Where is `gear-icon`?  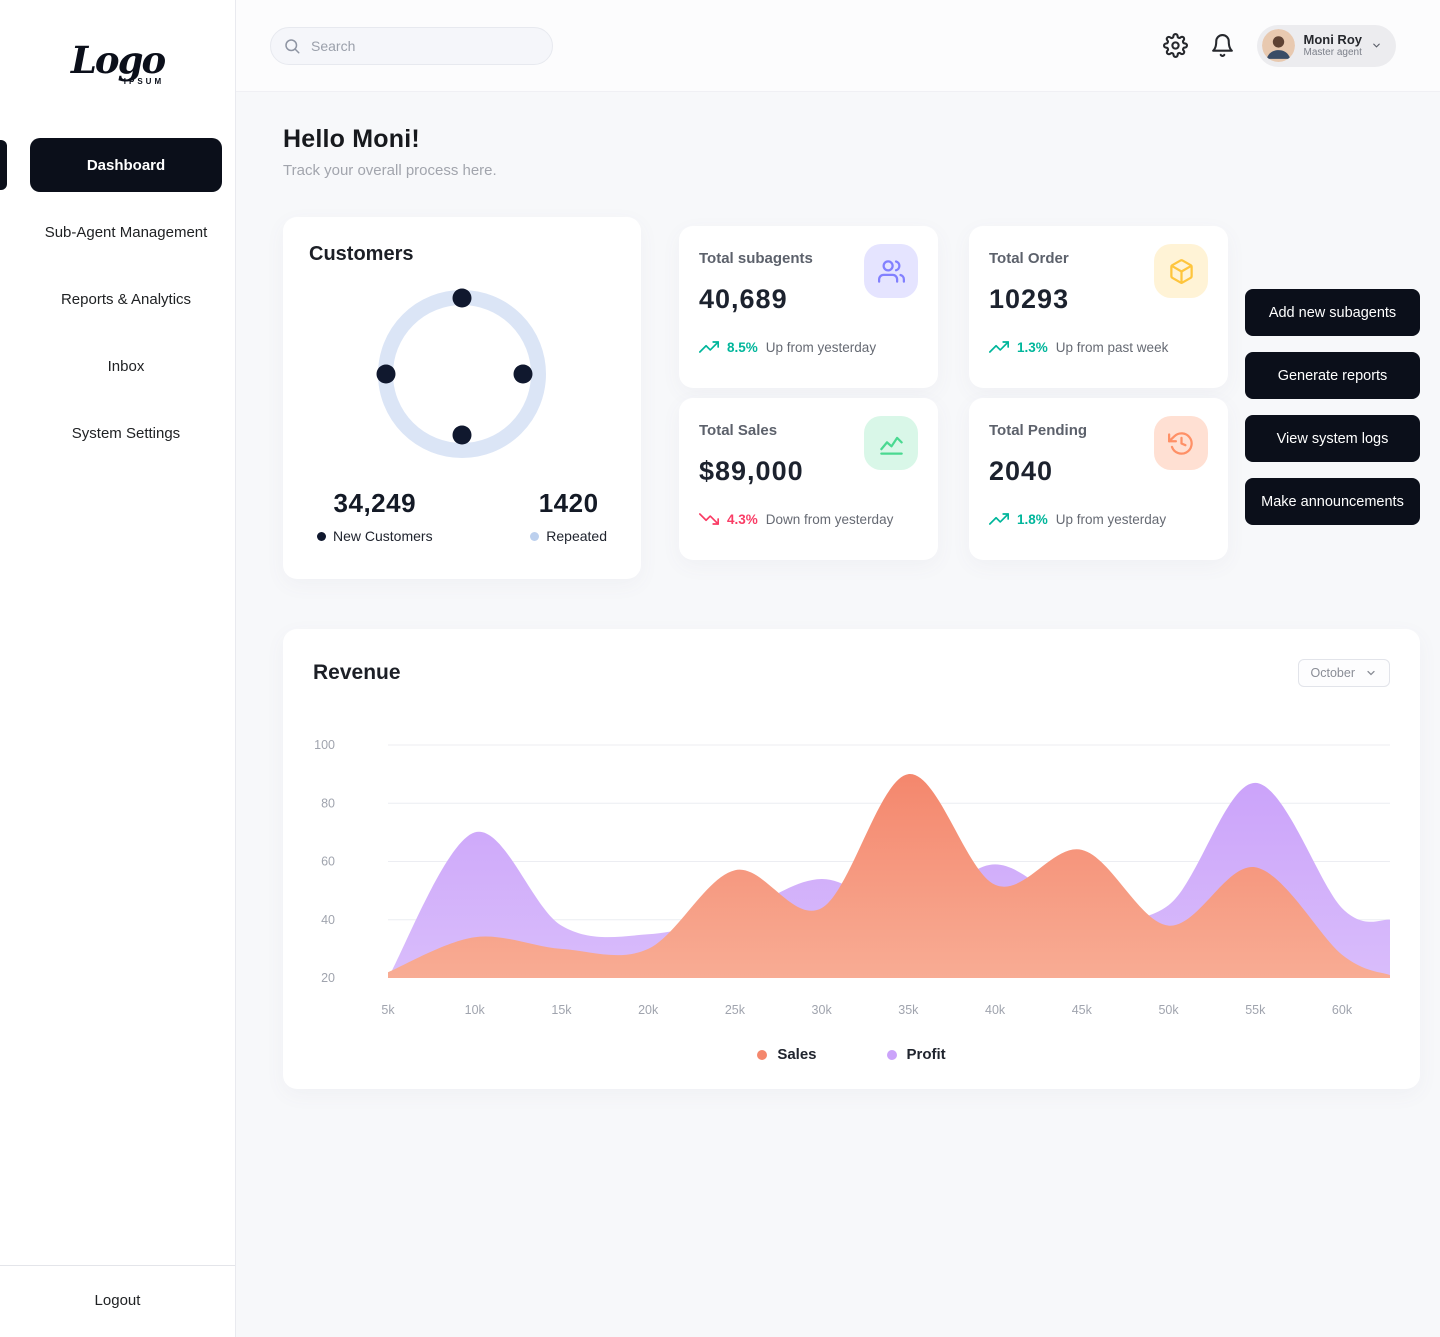 gear-icon is located at coordinates (1175, 45).